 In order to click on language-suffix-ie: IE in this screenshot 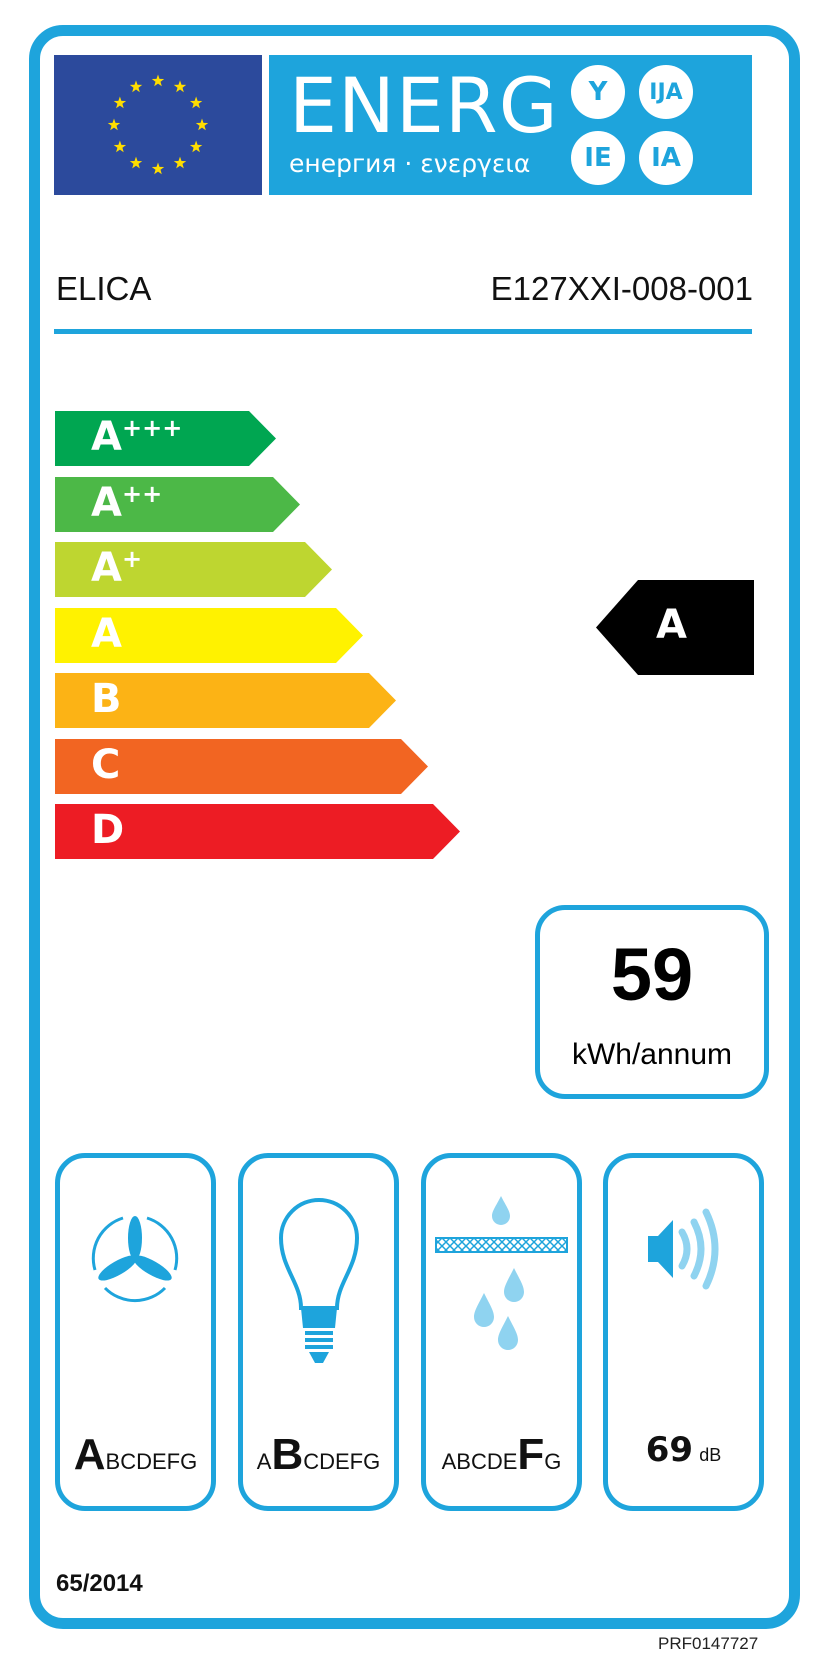, I will do `click(598, 158)`.